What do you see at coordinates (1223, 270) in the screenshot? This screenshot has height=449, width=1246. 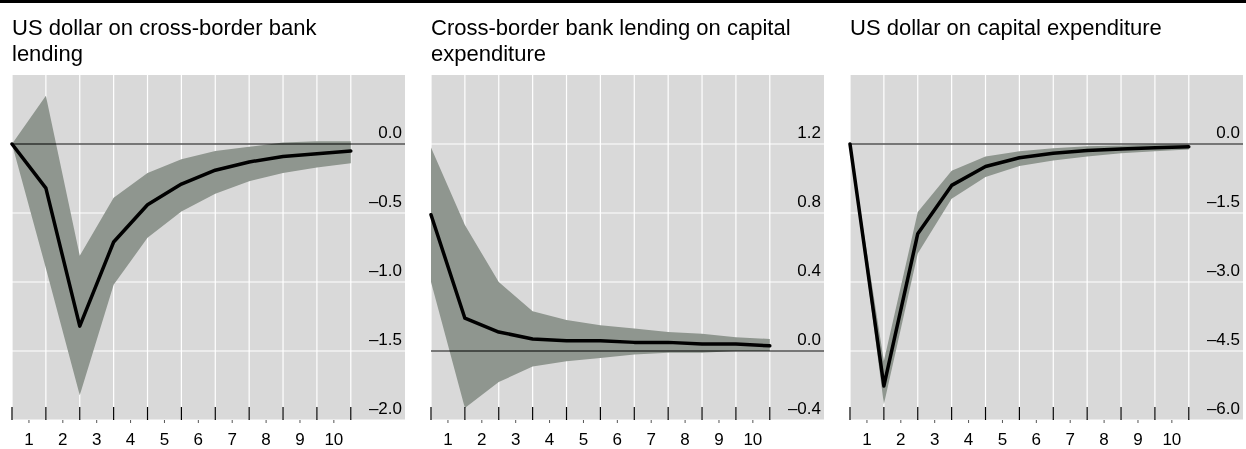 I see `y-tick-label: –3.0` at bounding box center [1223, 270].